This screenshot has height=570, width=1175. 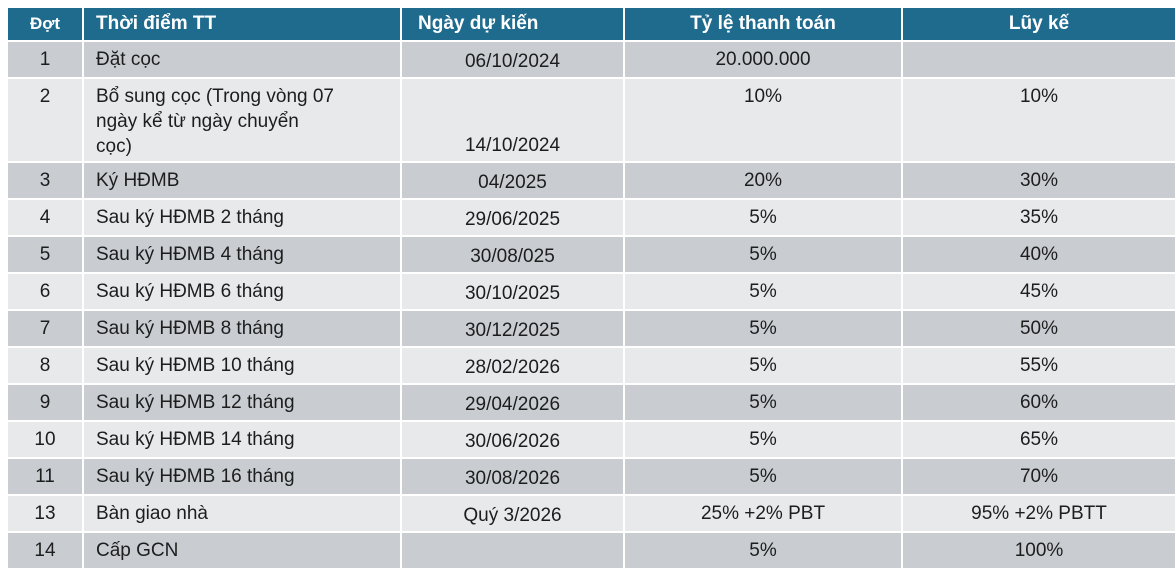 I want to click on cell-thoi-diem: Sau ký HĐMB 12 tháng, so click(x=242, y=402).